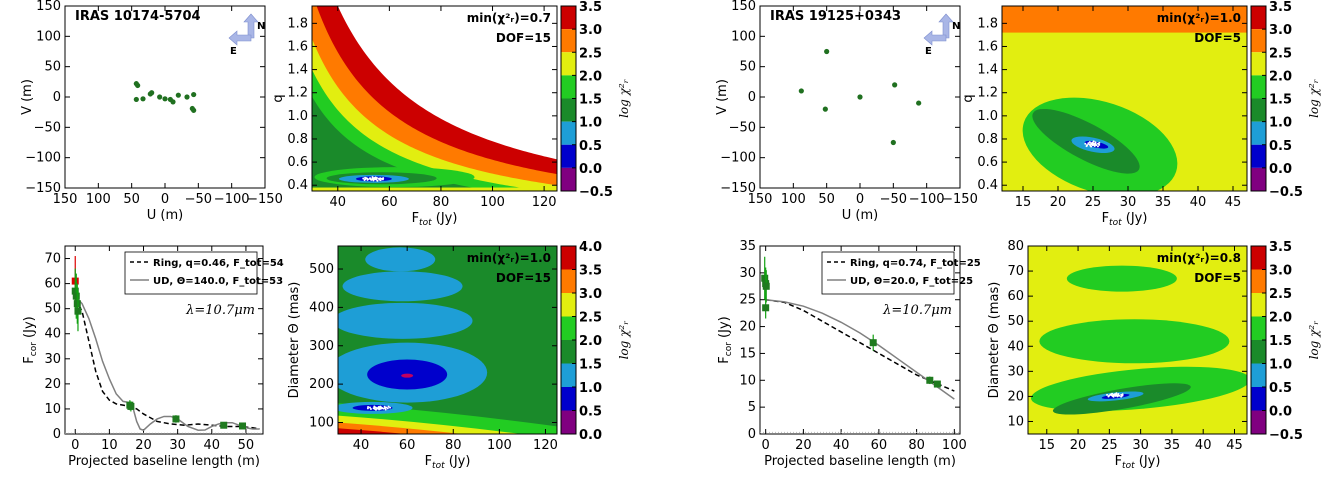 The height and width of the screenshot is (477, 1335). What do you see at coordinates (389, 202) in the screenshot?
I see `x-tick-label: 60` at bounding box center [389, 202].